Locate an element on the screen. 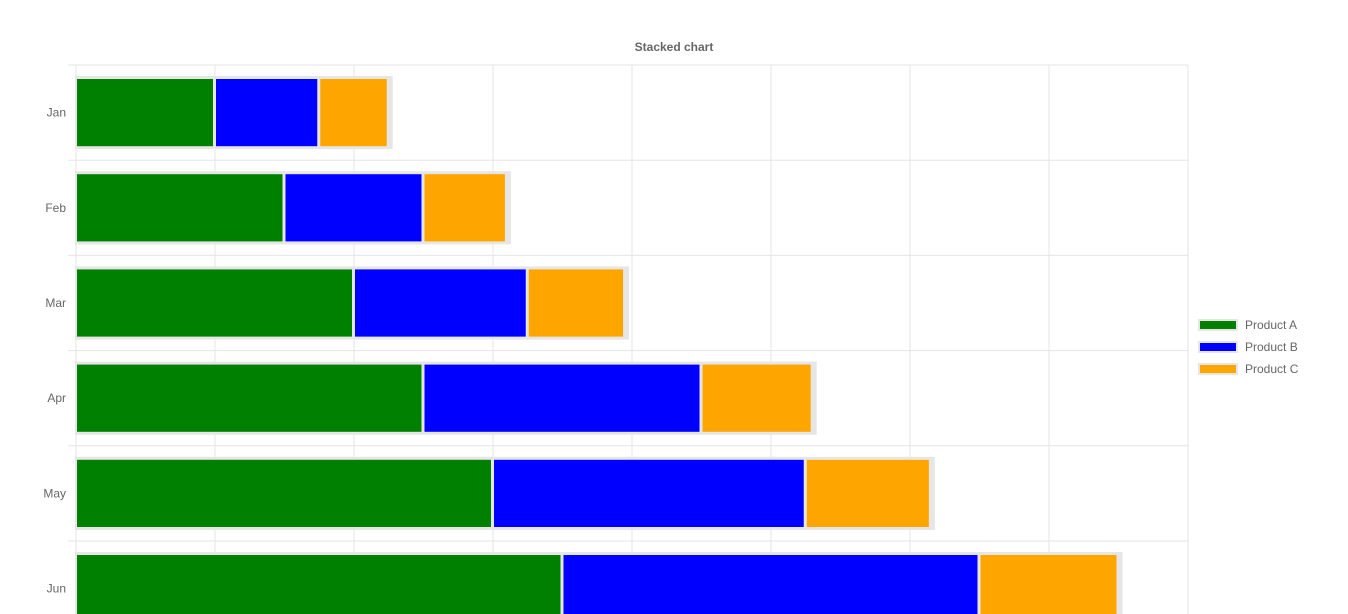  legend: Product A Product B Product C is located at coordinates (1248, 347).